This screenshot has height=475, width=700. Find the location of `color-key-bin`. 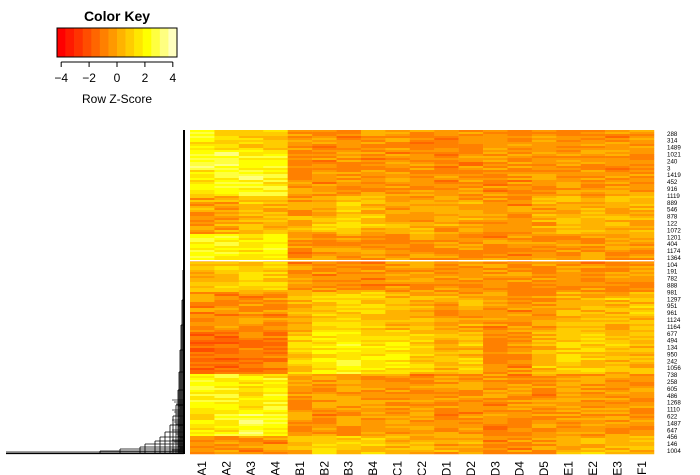

color-key-bin is located at coordinates (96, 42).